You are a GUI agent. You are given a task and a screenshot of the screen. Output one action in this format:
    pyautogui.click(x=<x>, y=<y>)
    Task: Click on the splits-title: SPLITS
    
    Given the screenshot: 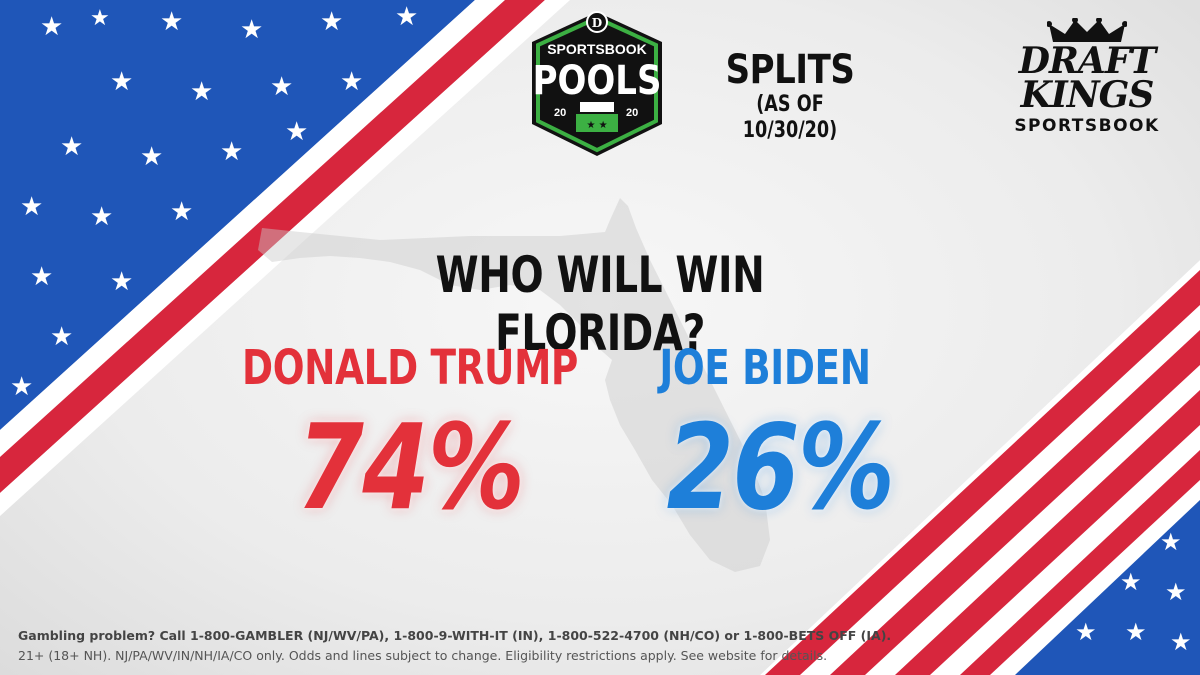 What is the action you would take?
    pyautogui.click(x=790, y=70)
    